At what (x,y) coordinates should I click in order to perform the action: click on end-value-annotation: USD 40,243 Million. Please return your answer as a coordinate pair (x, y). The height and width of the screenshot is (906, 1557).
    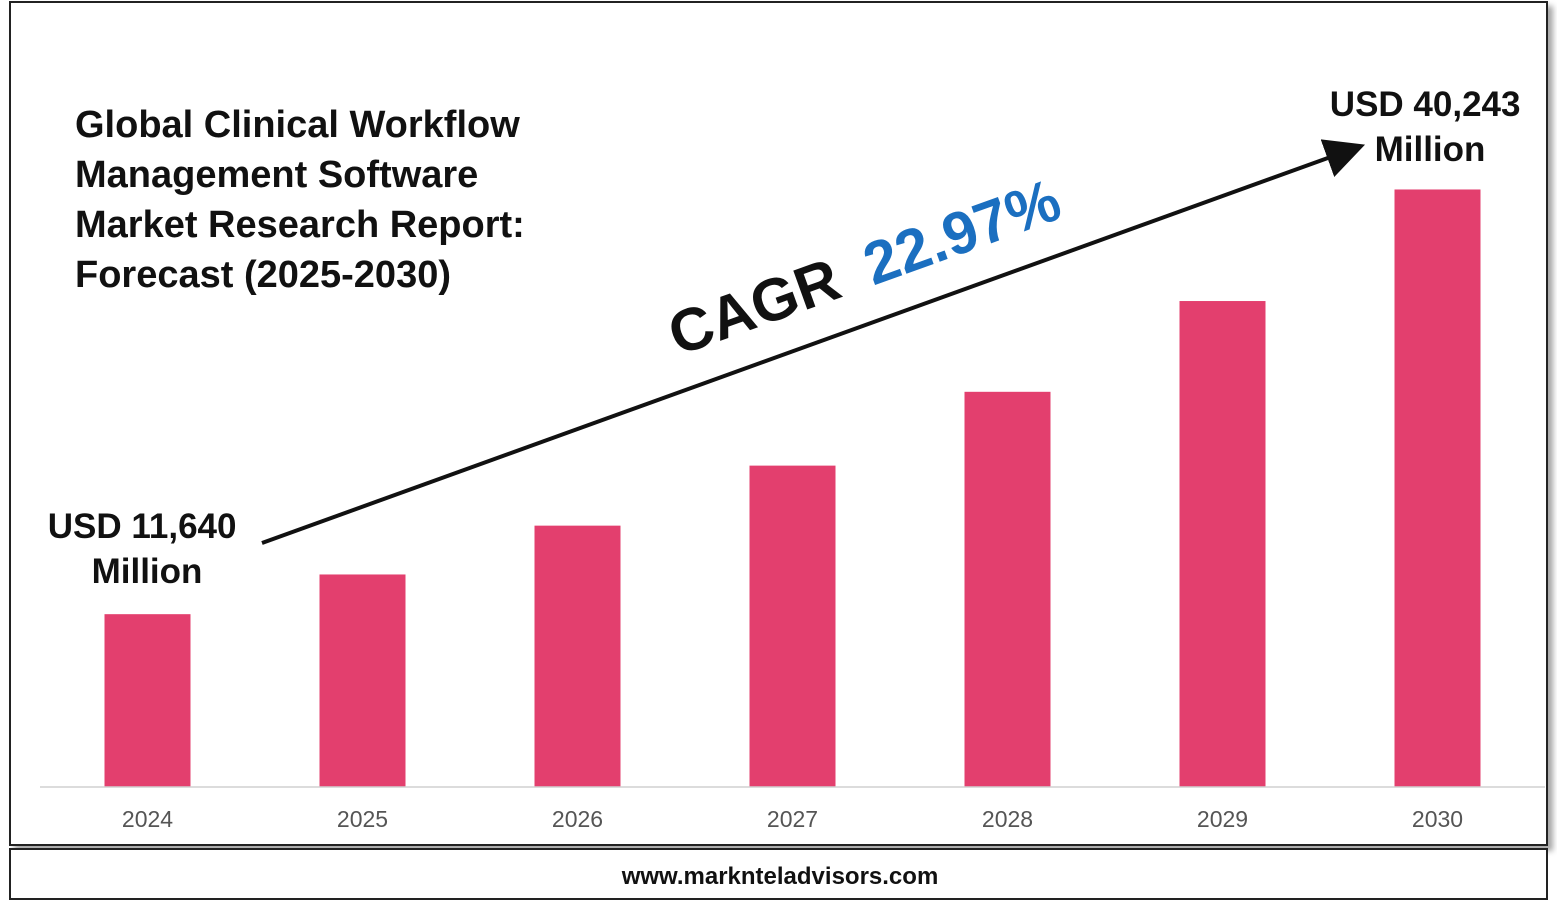
    Looking at the image, I should click on (1430, 127).